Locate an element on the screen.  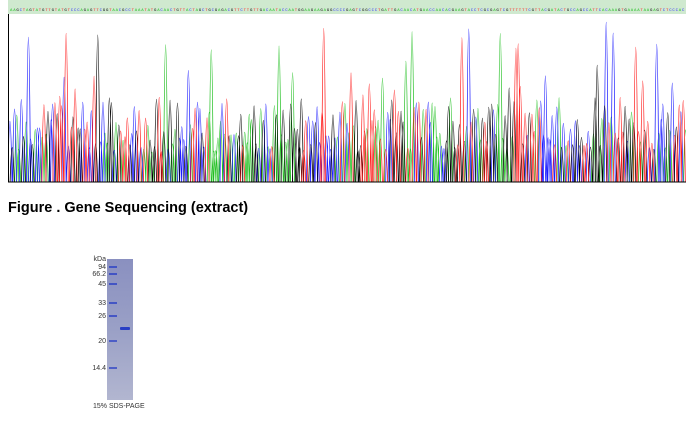
gel-caption: 15% SDS-PAGE is located at coordinates (119, 406).